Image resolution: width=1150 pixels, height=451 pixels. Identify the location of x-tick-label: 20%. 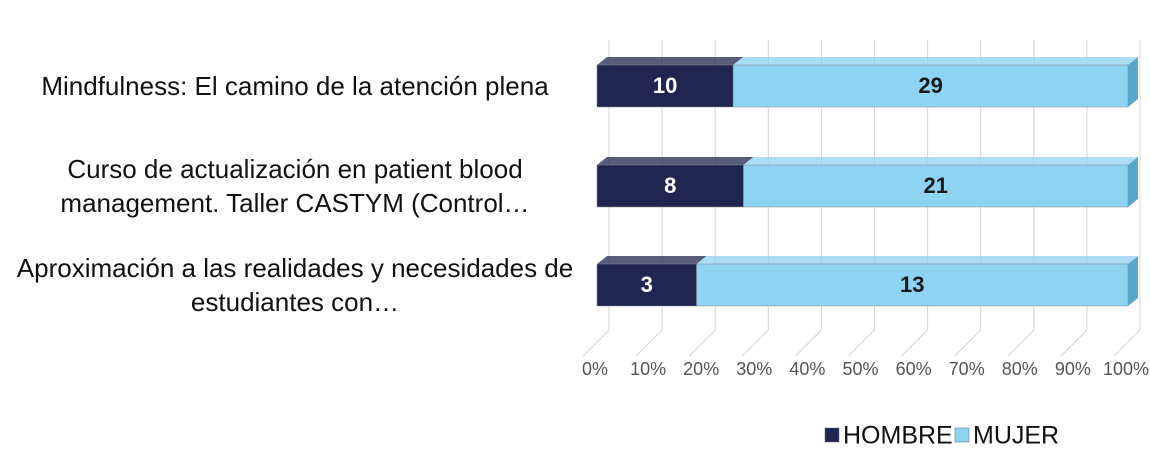
(701, 369).